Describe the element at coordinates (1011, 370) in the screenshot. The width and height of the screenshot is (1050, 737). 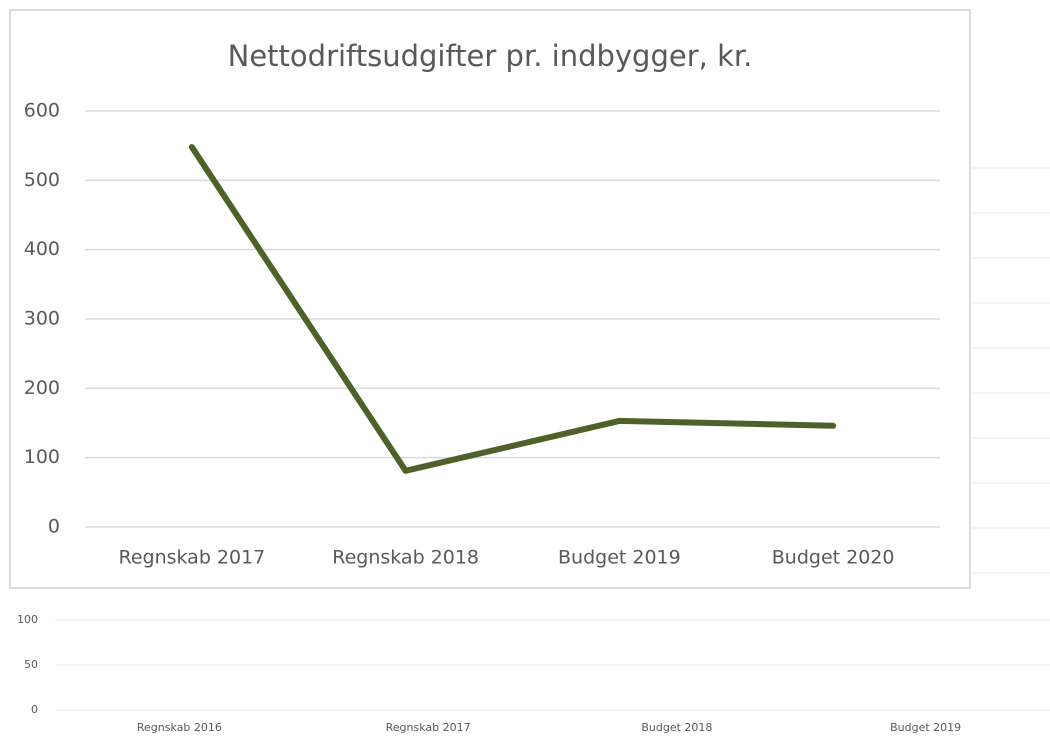
I see `background-lines` at that location.